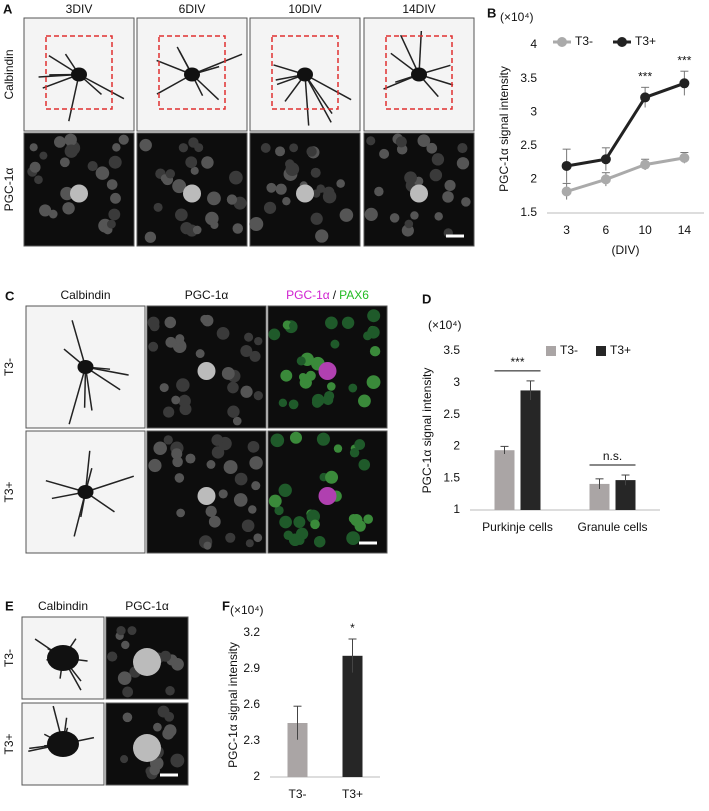 This screenshot has height=811, width=709. Describe the element at coordinates (531, 450) in the screenshot. I see `bar` at that location.